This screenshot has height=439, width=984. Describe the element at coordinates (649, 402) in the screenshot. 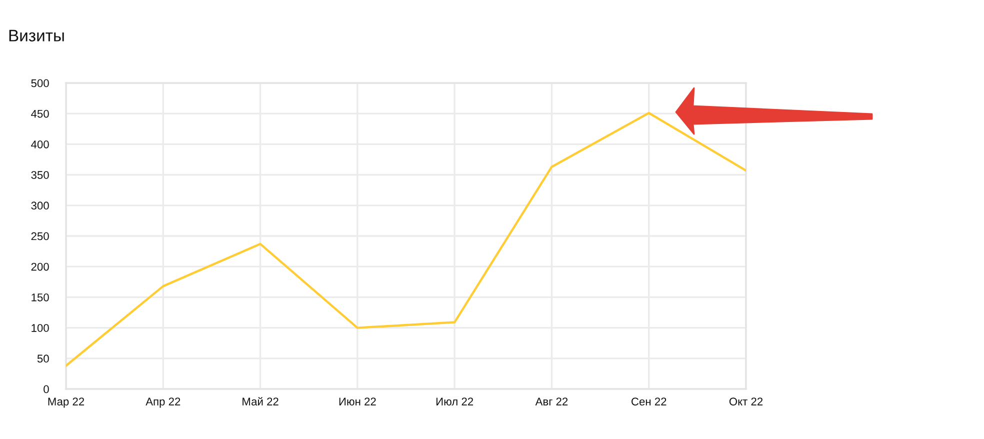

I see `x-tick-label: Сен 22` at that location.